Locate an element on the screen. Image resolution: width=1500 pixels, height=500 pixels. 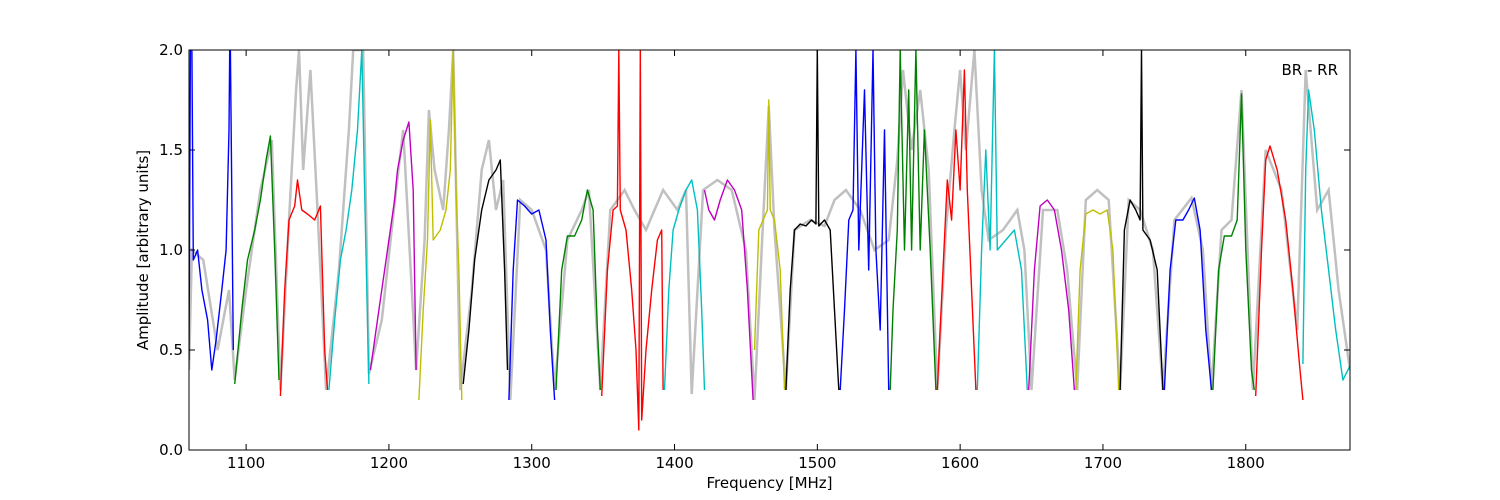
x-tick-label: 1300 is located at coordinates (532, 463).